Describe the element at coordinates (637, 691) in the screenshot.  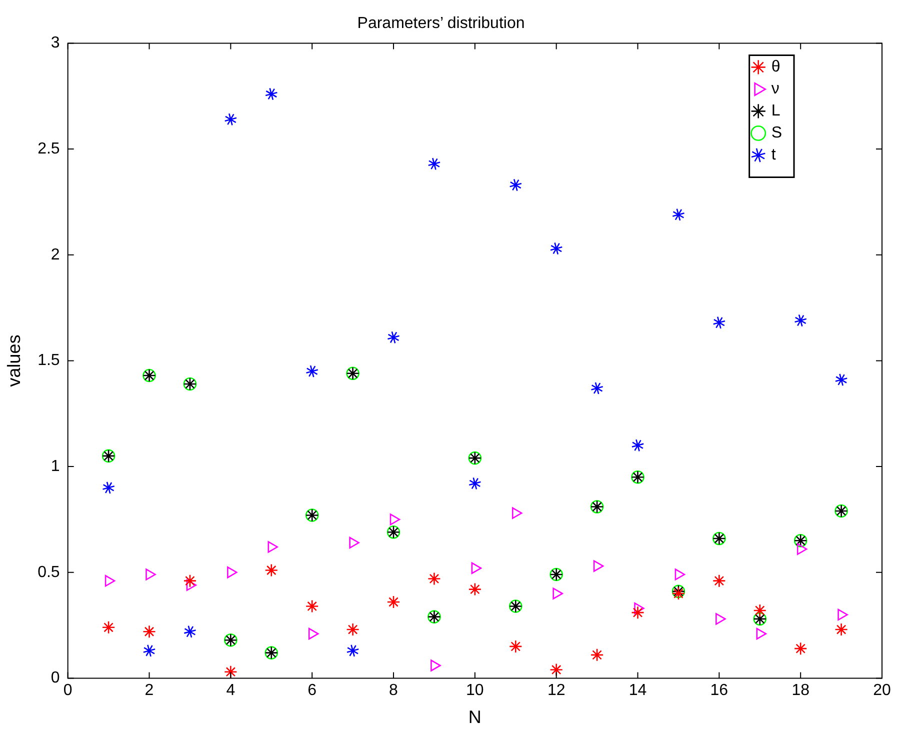
I see `x-tick-label: 14` at that location.